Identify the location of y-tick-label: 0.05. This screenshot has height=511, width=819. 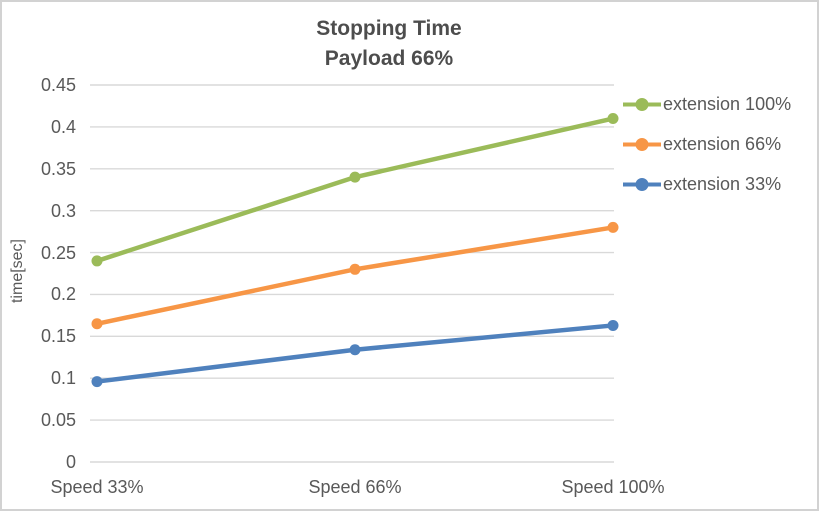
(58, 420).